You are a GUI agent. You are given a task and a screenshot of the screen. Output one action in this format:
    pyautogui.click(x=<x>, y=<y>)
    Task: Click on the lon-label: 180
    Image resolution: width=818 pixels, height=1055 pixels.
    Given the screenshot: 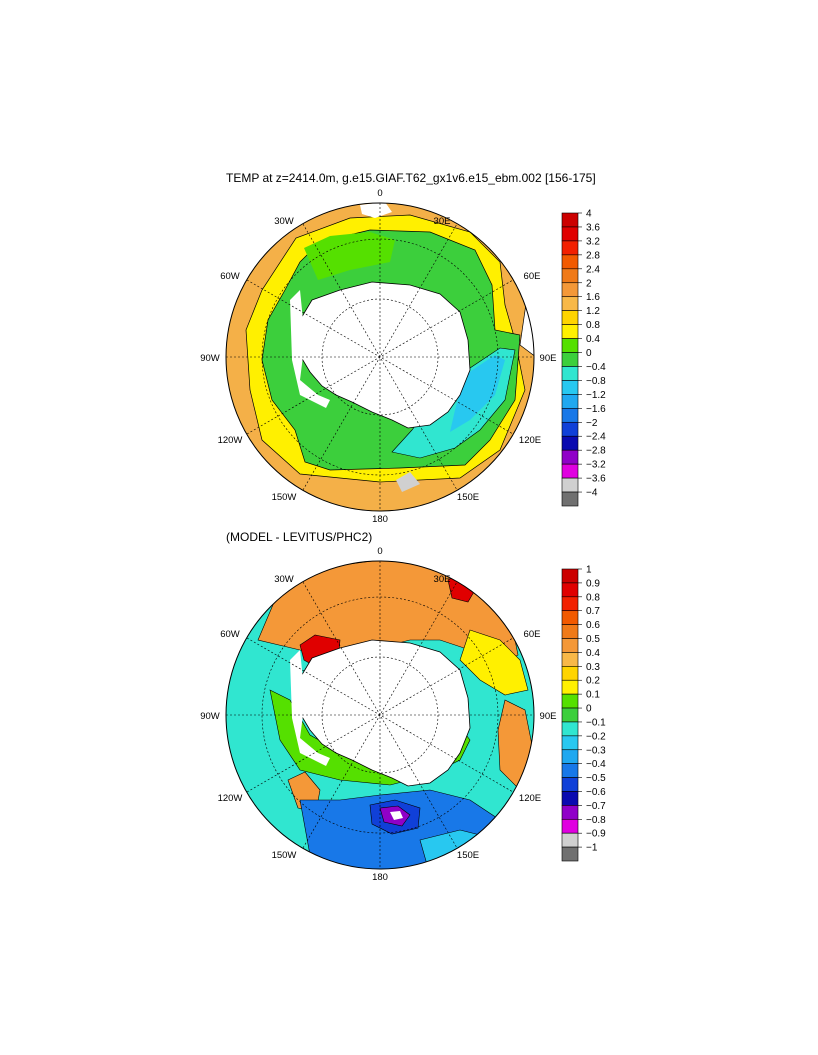 What is the action you would take?
    pyautogui.click(x=380, y=519)
    